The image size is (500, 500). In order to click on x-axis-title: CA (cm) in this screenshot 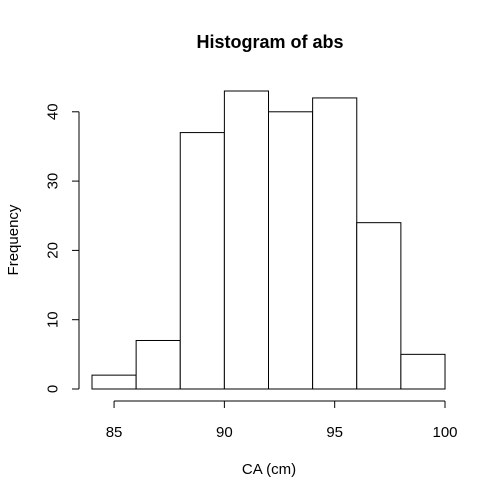, I will do `click(269, 469)`.